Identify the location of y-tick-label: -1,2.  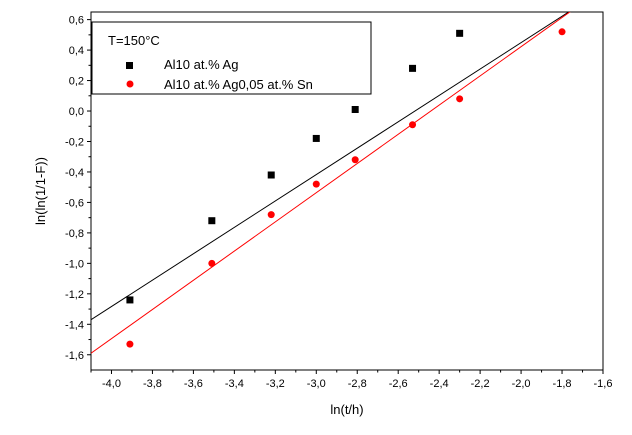
(74, 295).